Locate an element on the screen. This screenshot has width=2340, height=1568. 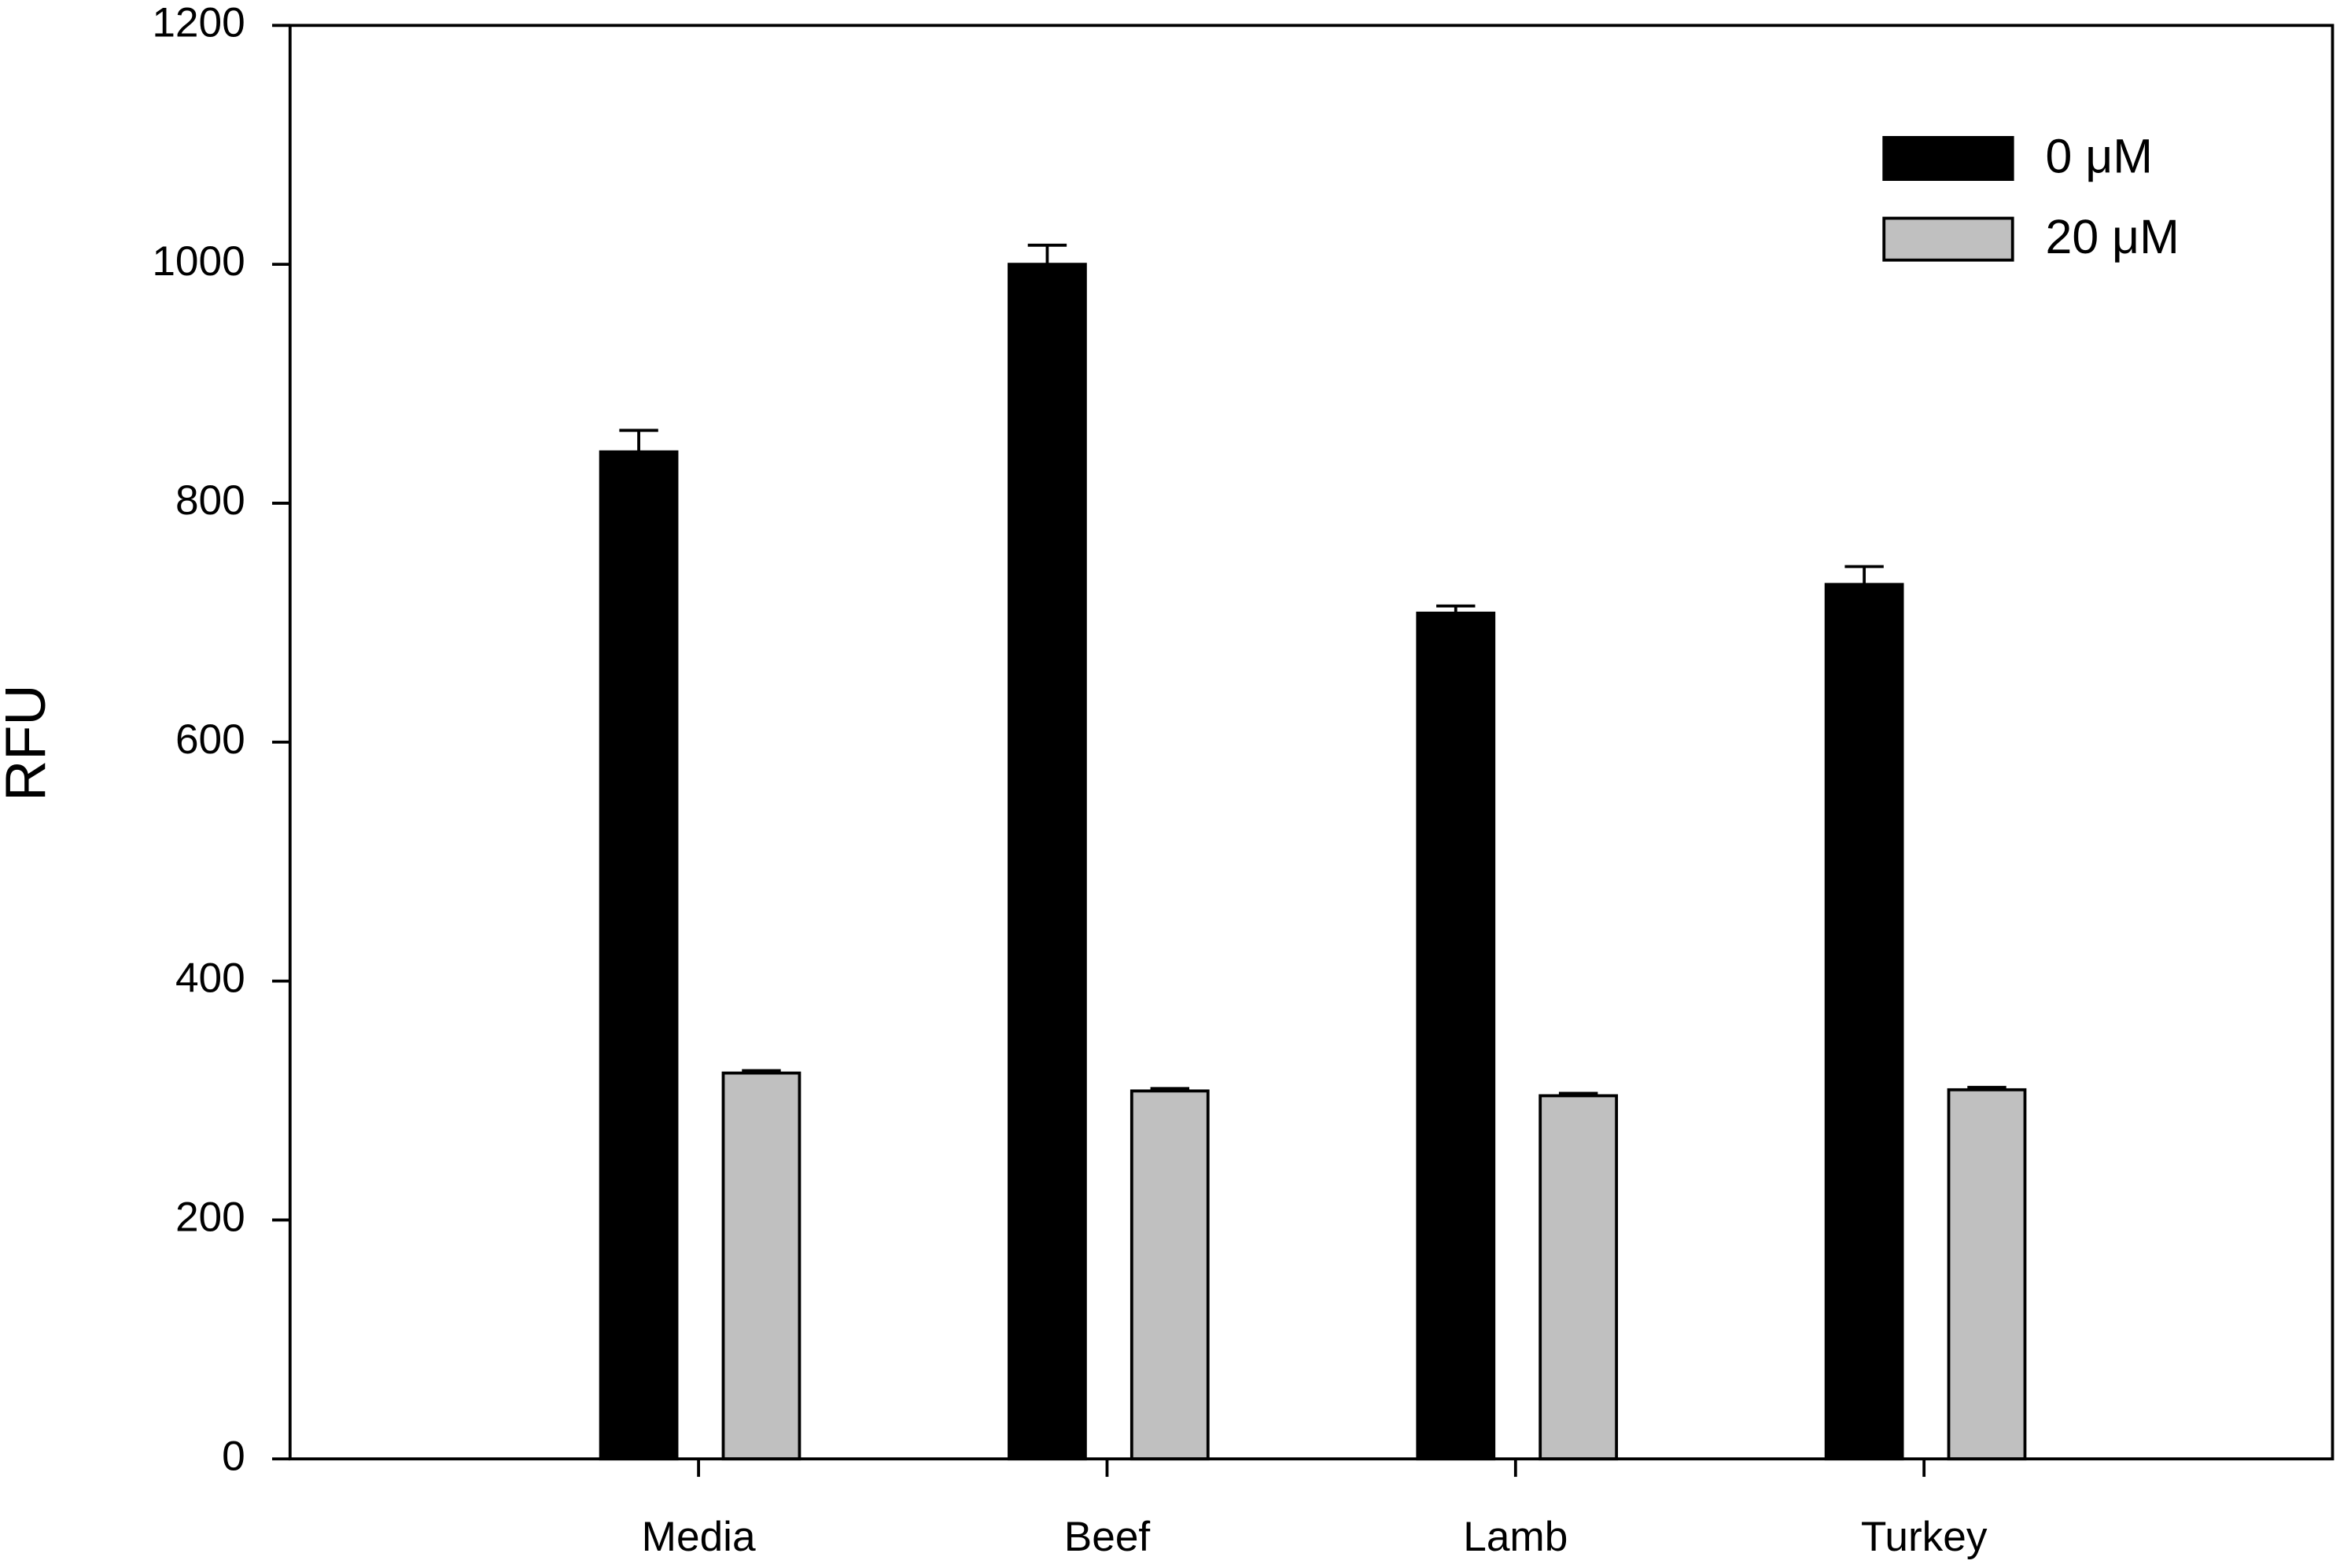
y-tick-label: 800 is located at coordinates (210, 500).